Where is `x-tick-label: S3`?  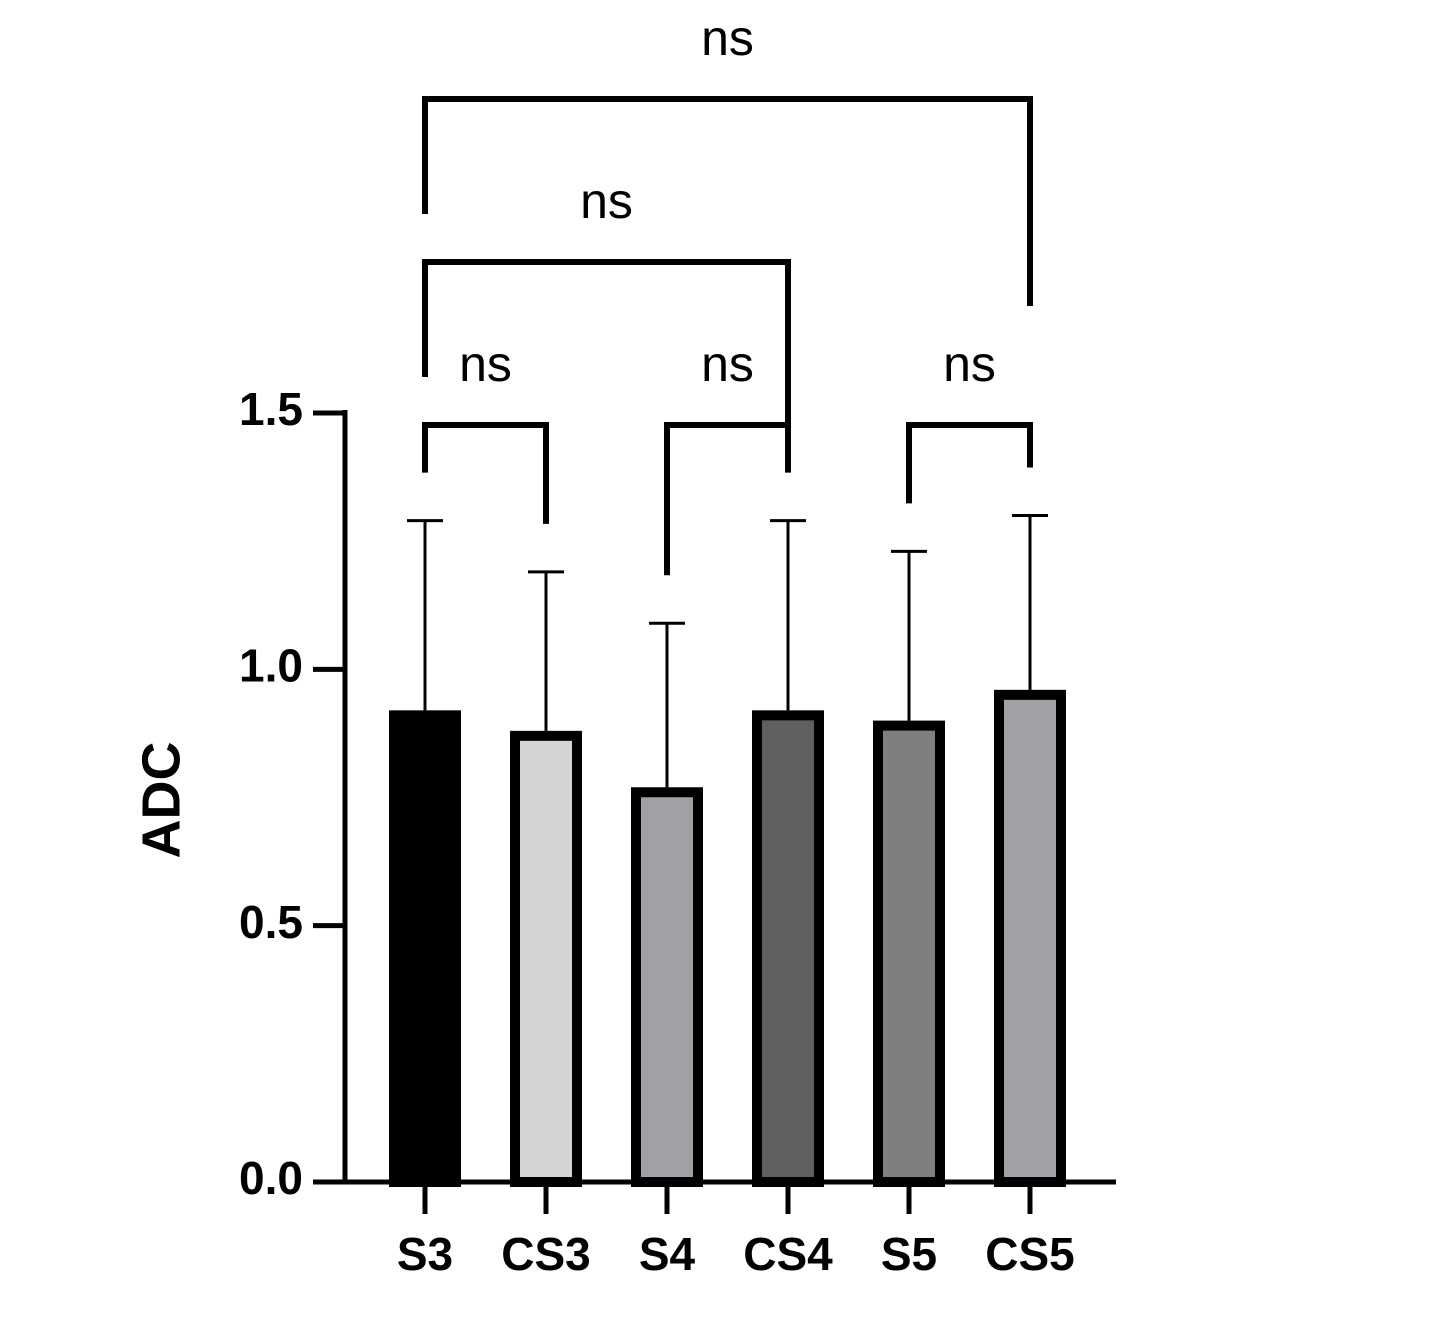 x-tick-label: S3 is located at coordinates (425, 1254).